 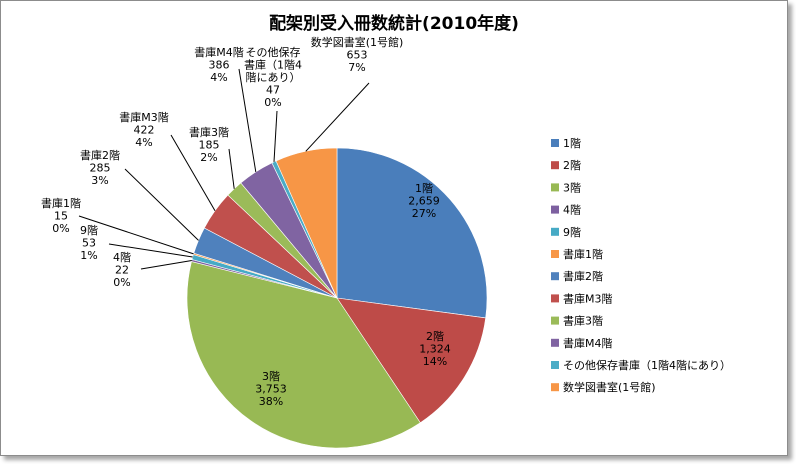 What do you see at coordinates (122, 270) in the screenshot?
I see `data-label-4-line-2: 22` at bounding box center [122, 270].